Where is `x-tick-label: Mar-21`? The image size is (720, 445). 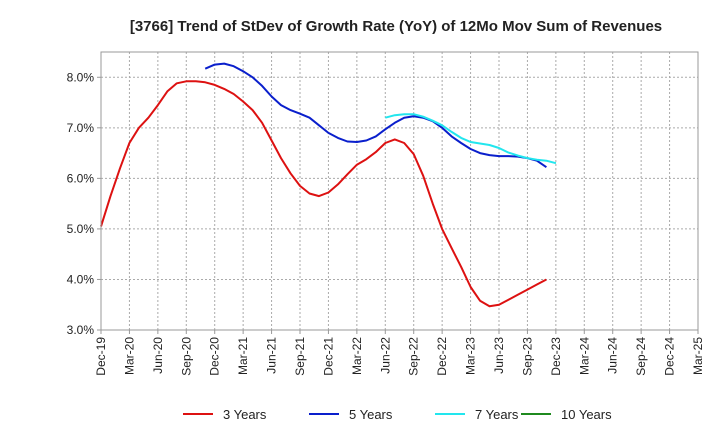
x-tick-label: Mar-21 is located at coordinates (243, 356).